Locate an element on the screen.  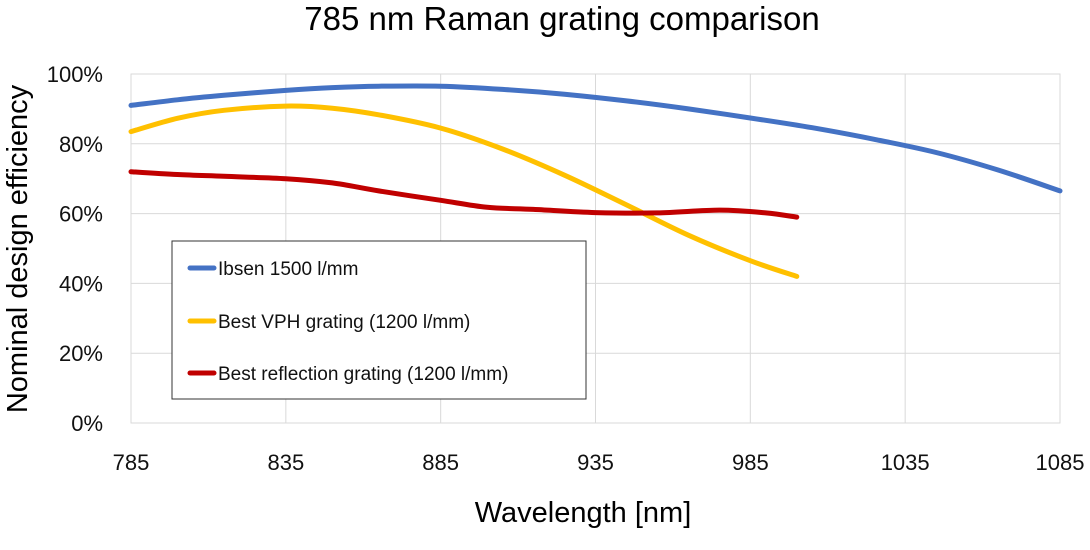
x-tick-label: 885 is located at coordinates (440, 462).